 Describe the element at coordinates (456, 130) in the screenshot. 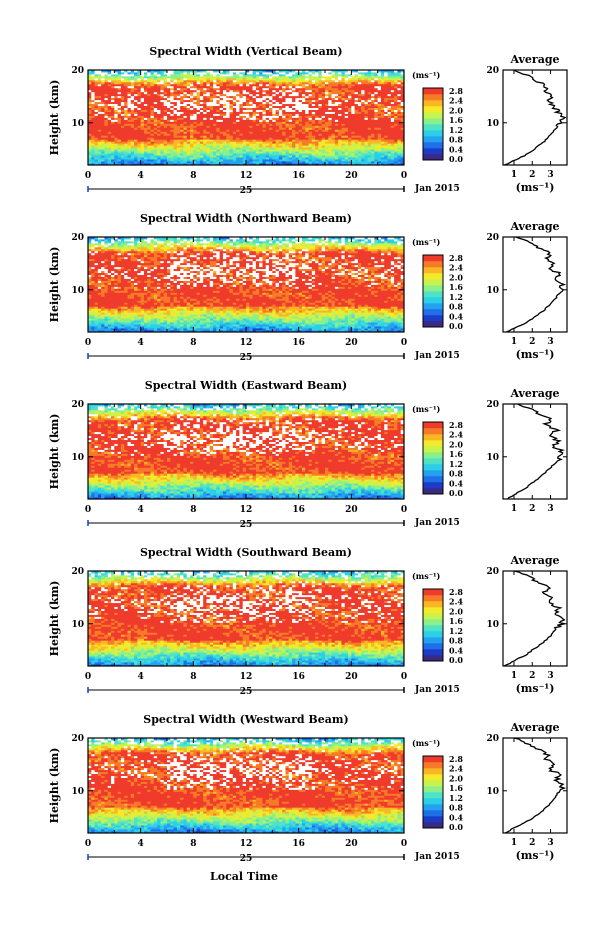

I see `colorbar-tick-label: 1.2` at that location.